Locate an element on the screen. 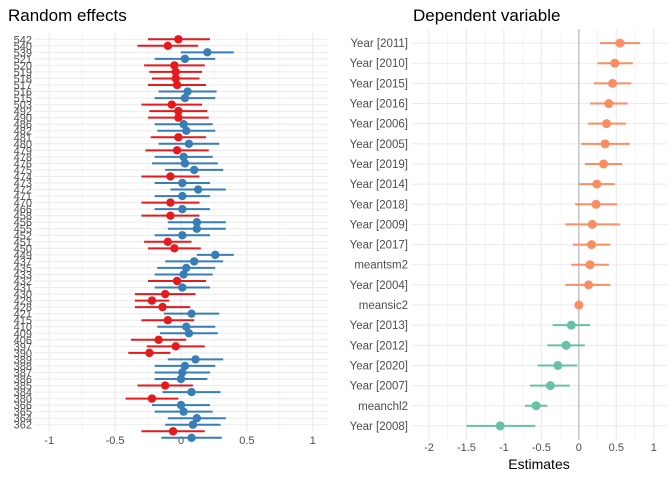 The height and width of the screenshot is (480, 672). dependent-variable-x-tick-label: -2 is located at coordinates (429, 448).